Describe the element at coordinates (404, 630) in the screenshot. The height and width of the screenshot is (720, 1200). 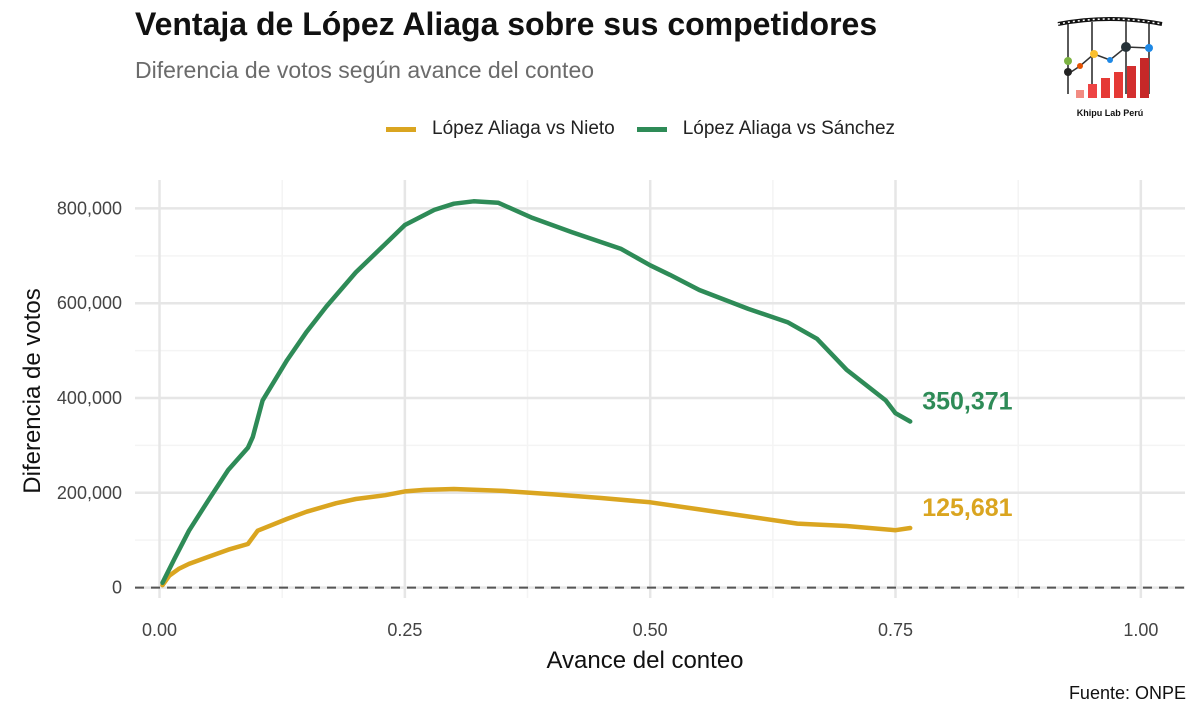
I see `x-tick-label: 0.25` at that location.